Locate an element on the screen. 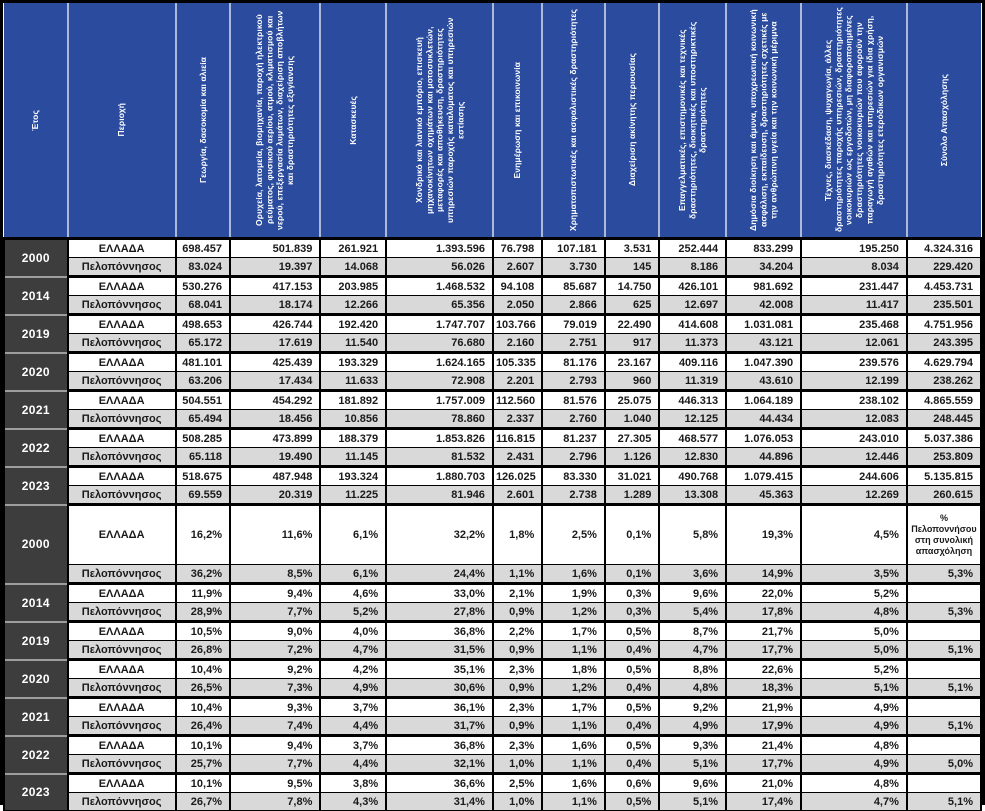 Image resolution: width=985 pixels, height=811 pixels. value-cell: 2,5% is located at coordinates (517, 782).